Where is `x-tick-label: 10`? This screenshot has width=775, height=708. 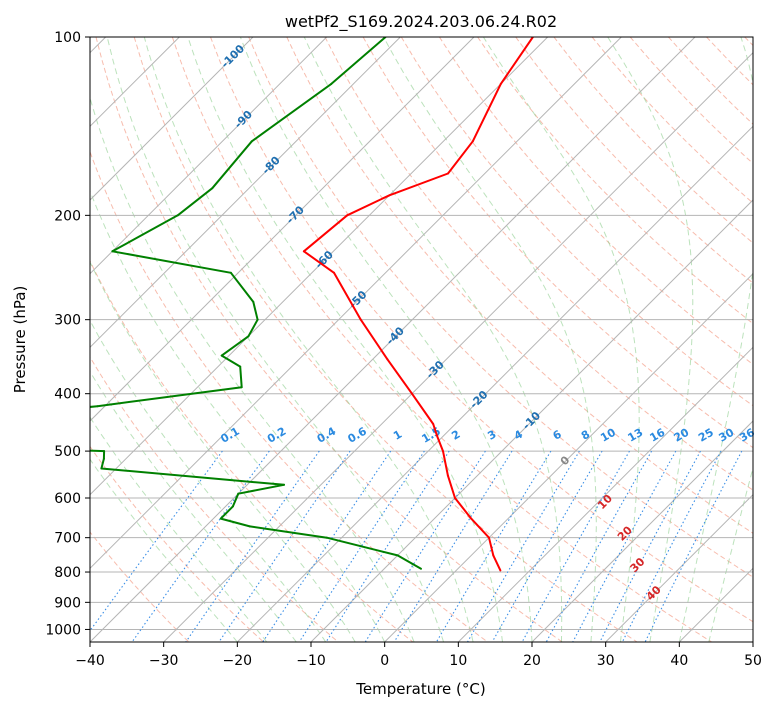 x-tick-label: 10 is located at coordinates (458, 661).